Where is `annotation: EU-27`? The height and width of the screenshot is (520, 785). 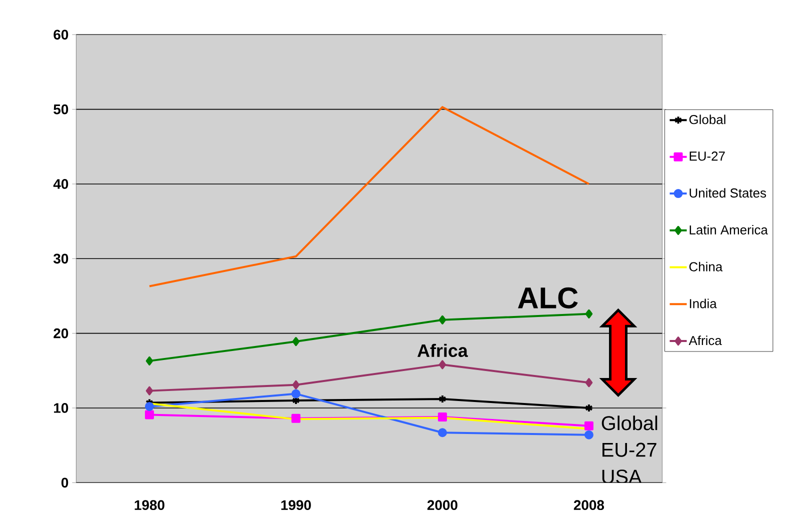 annotation: EU-27 is located at coordinates (629, 449).